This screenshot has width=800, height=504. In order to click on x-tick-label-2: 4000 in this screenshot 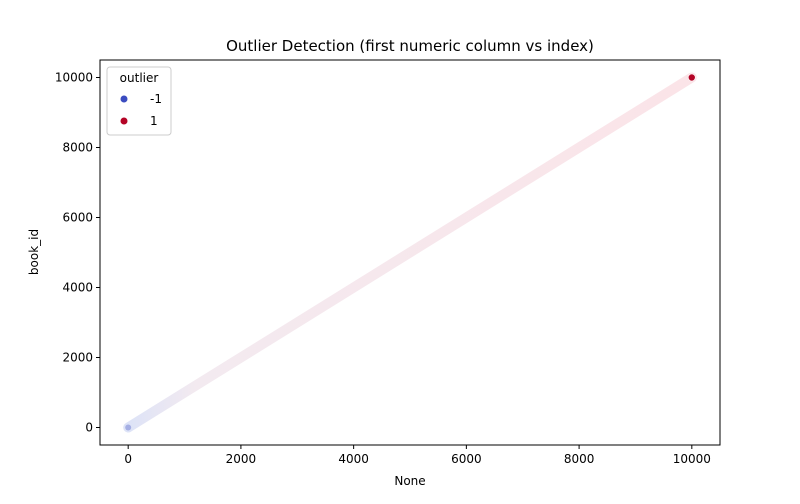, I will do `click(353, 459)`.